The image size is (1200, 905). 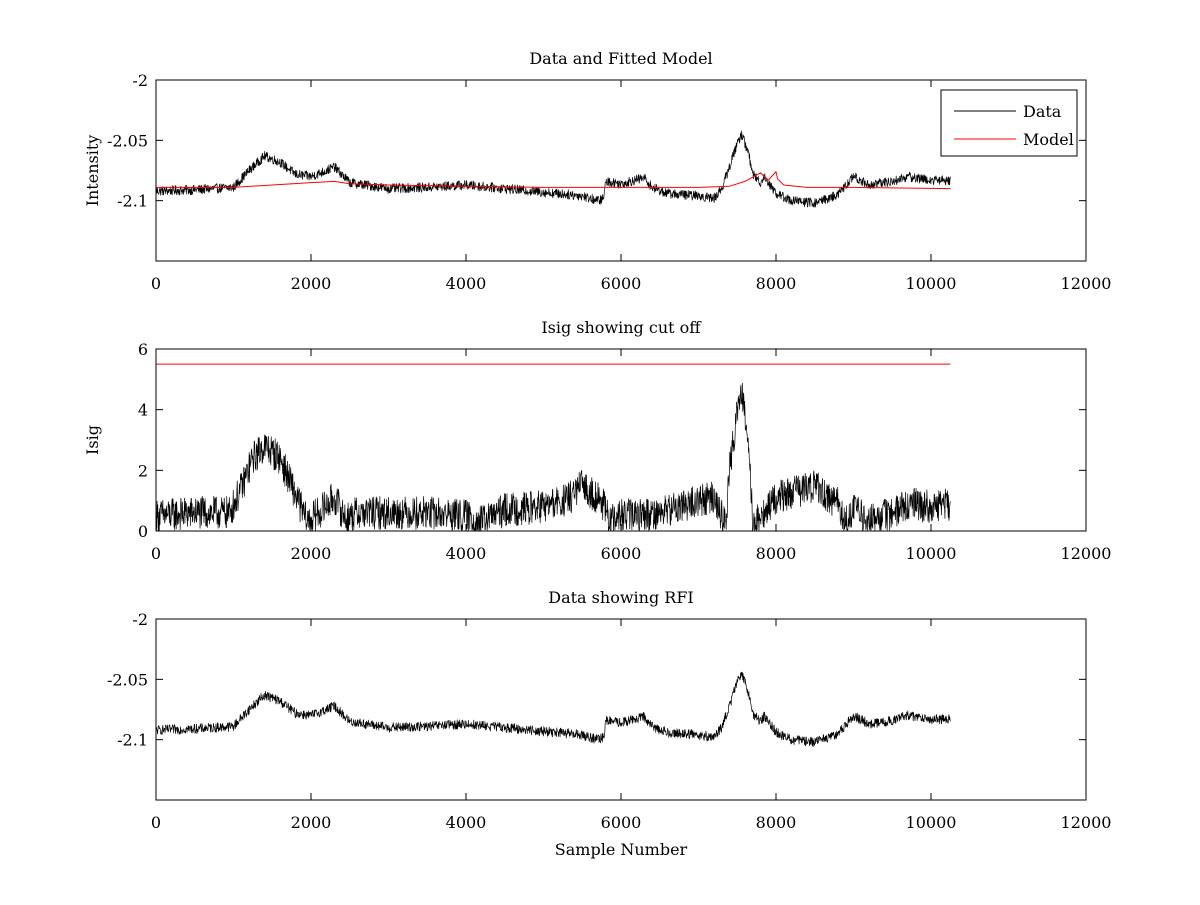 What do you see at coordinates (553, 180) in the screenshot?
I see `series-line-model` at bounding box center [553, 180].